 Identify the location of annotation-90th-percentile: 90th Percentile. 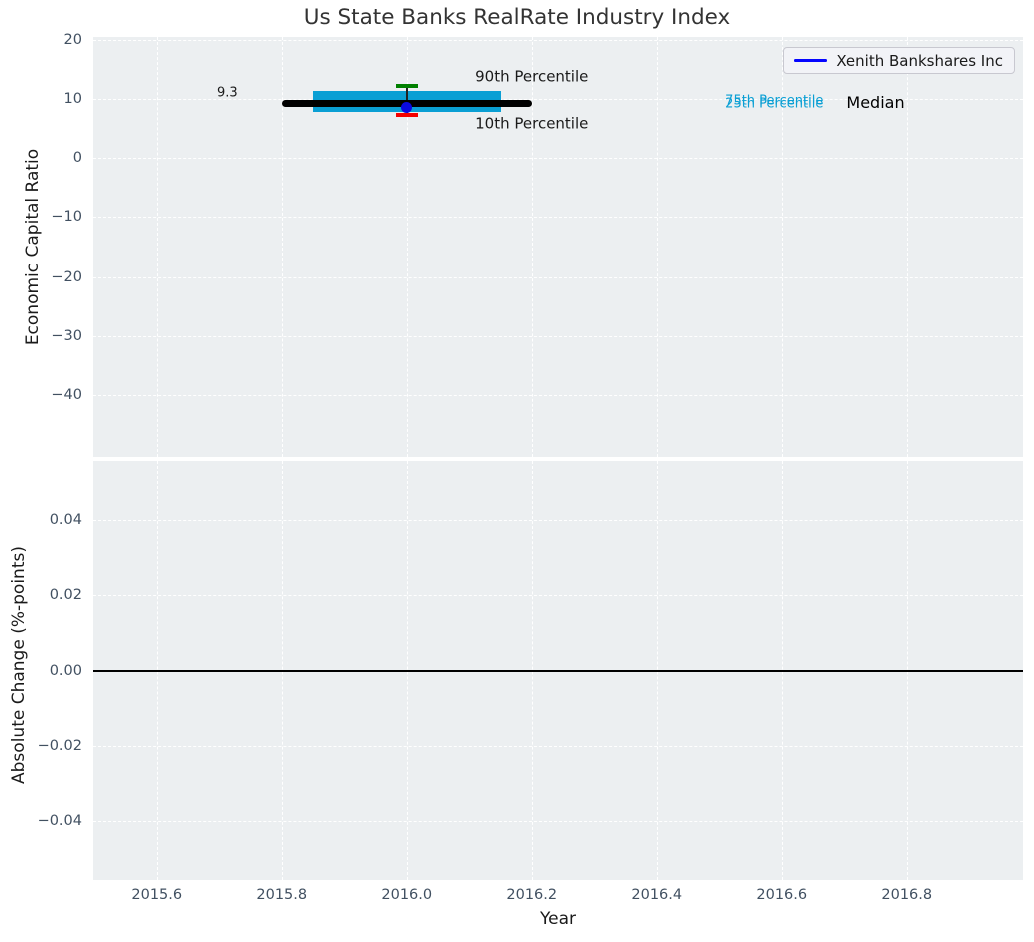
(532, 76).